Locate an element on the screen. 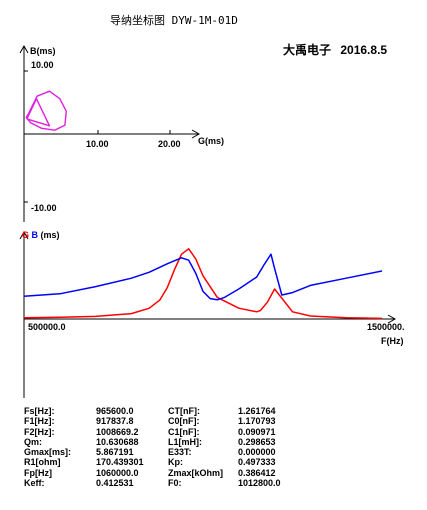 Image resolution: width=427 pixels, height=510 pixels. freq-x-axis-arrow is located at coordinates (392, 319).